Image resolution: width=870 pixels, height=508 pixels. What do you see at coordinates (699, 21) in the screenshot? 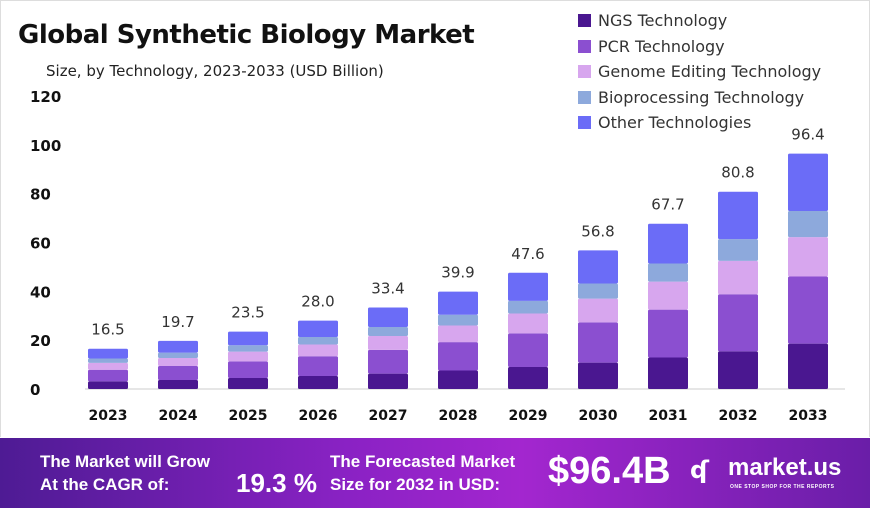
I see `legend-item: NGS Technology` at bounding box center [699, 21].